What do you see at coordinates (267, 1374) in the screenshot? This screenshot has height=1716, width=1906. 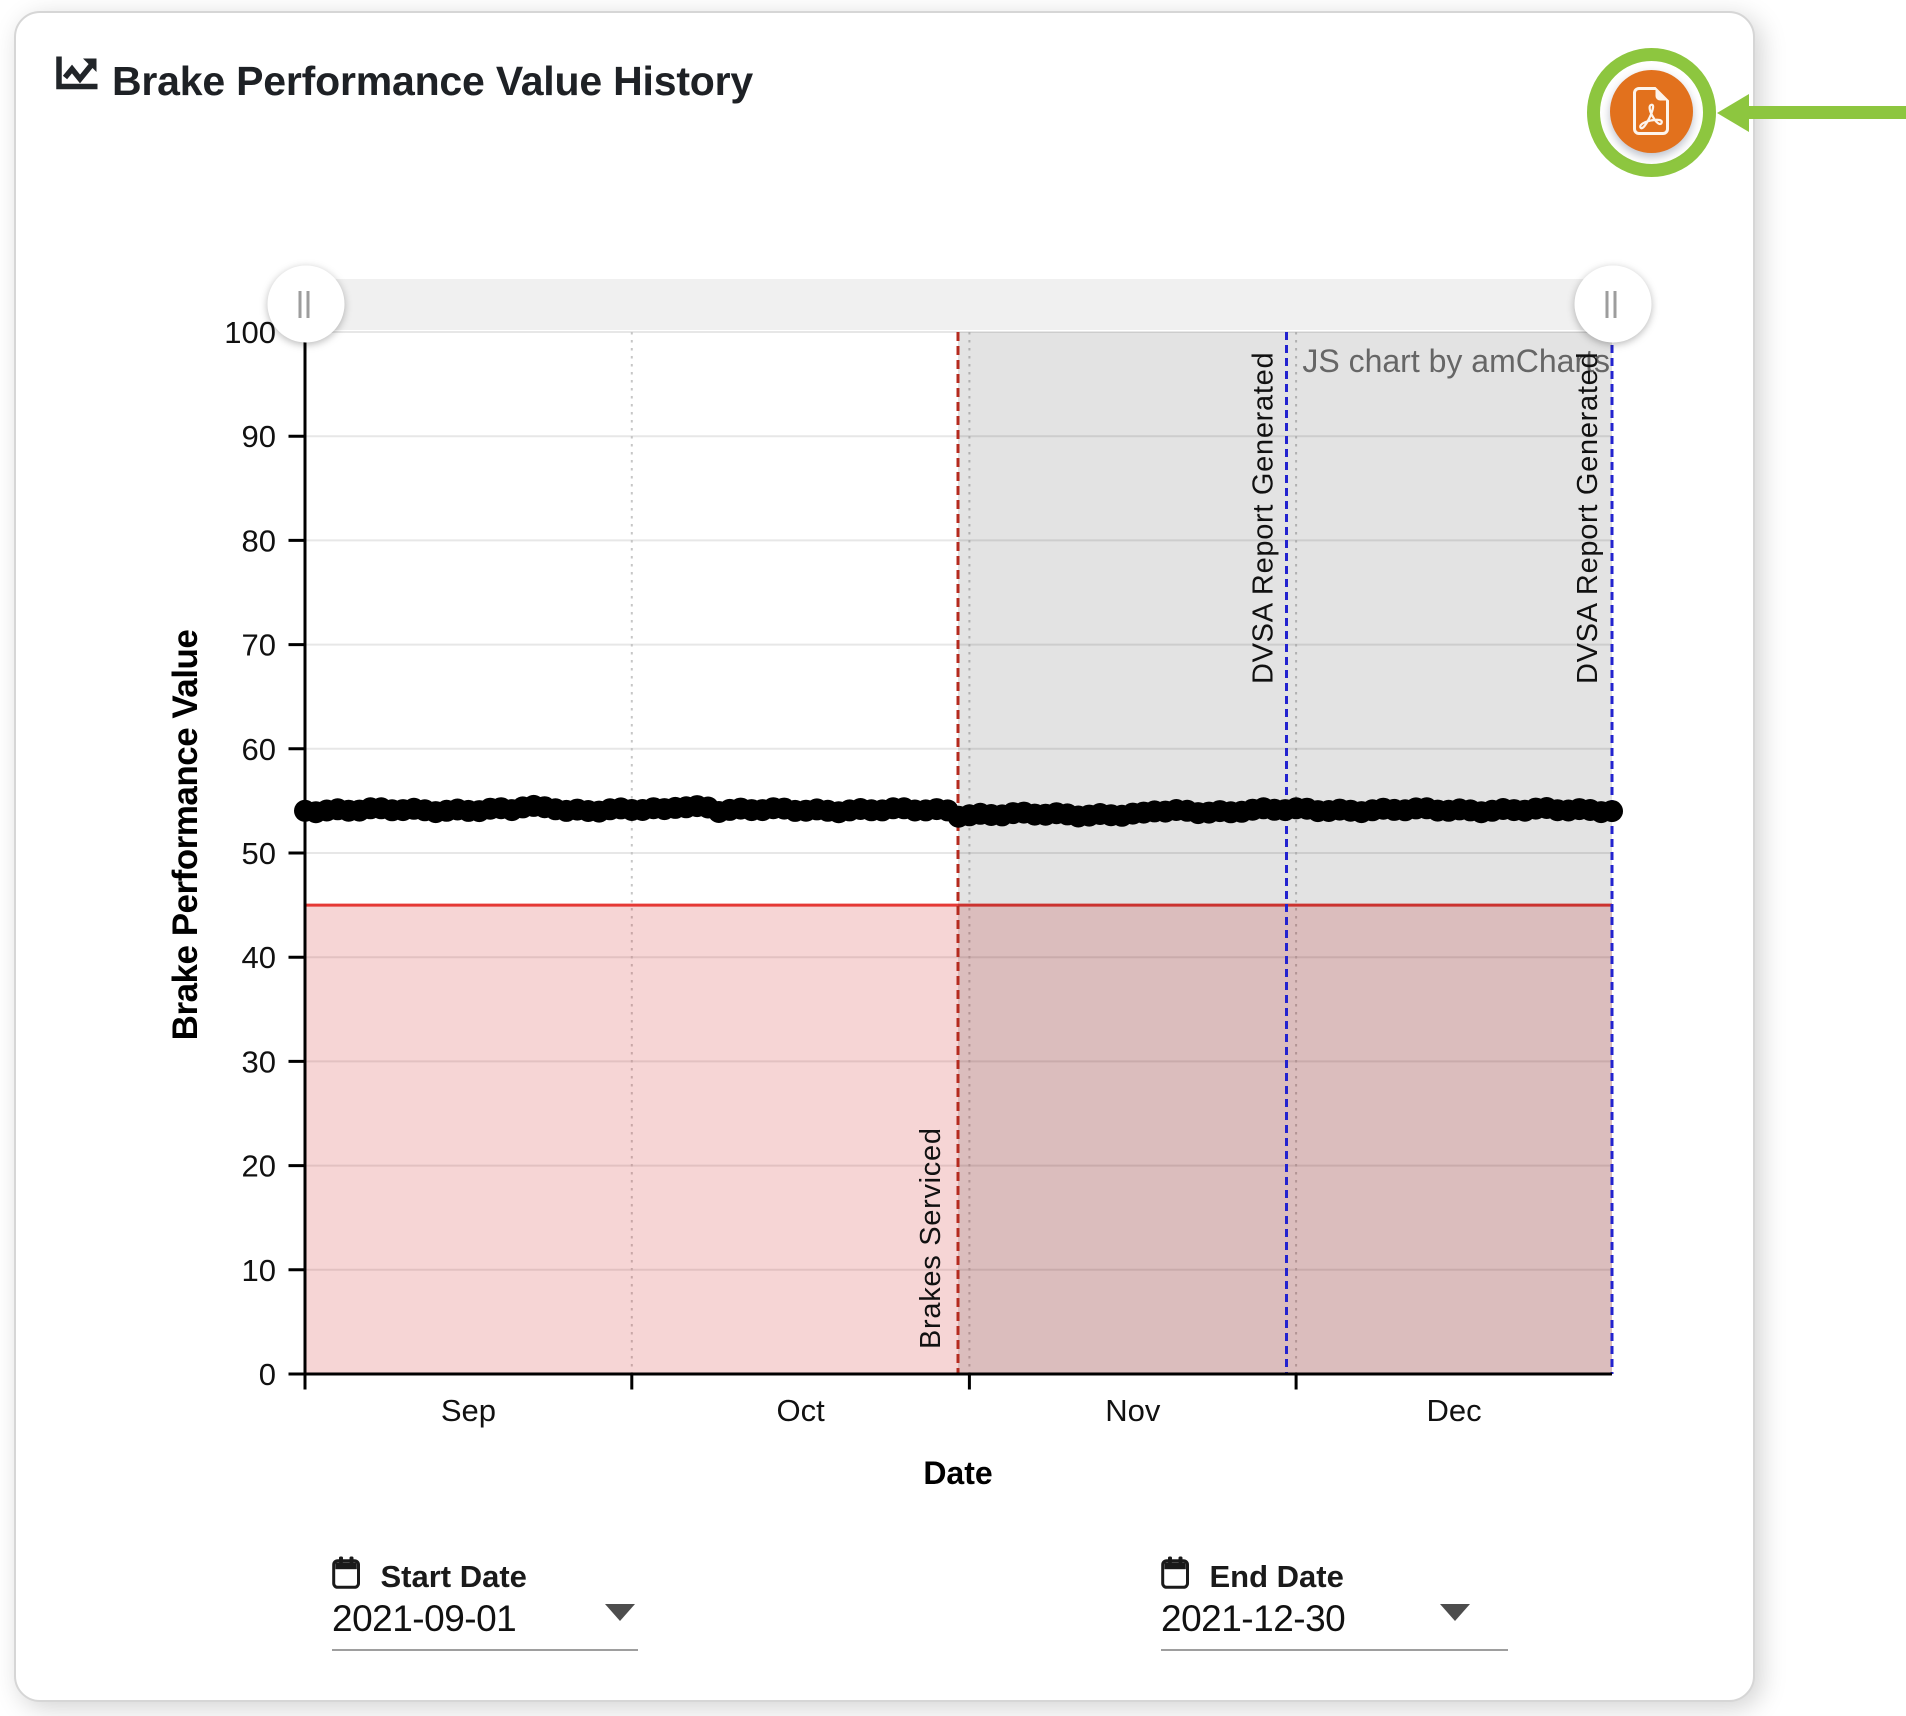 I see `svg-text: 0` at bounding box center [267, 1374].